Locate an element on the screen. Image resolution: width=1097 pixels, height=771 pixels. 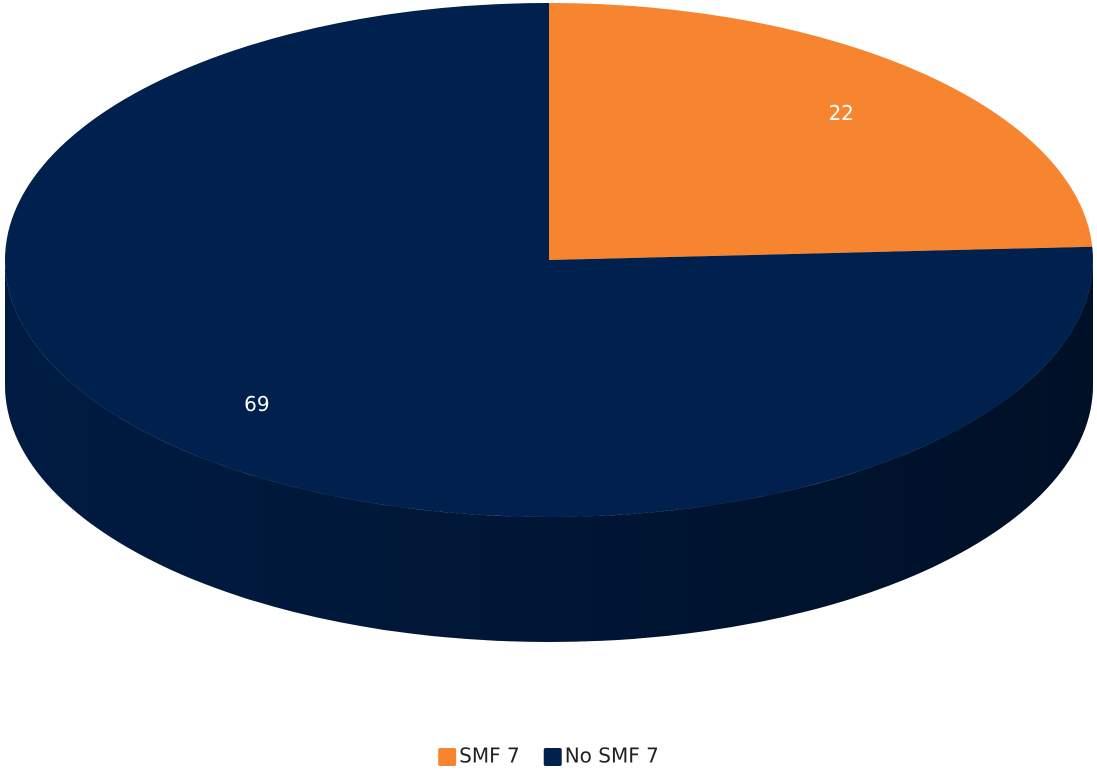
legend-label: SMF 7 is located at coordinates (489, 756).